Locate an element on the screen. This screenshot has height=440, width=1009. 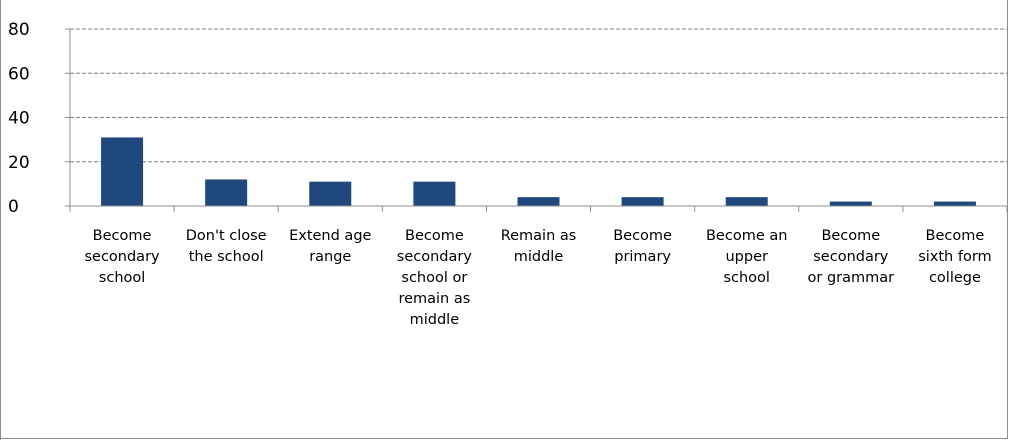
y-tick-label: 60 is located at coordinates (19, 74).